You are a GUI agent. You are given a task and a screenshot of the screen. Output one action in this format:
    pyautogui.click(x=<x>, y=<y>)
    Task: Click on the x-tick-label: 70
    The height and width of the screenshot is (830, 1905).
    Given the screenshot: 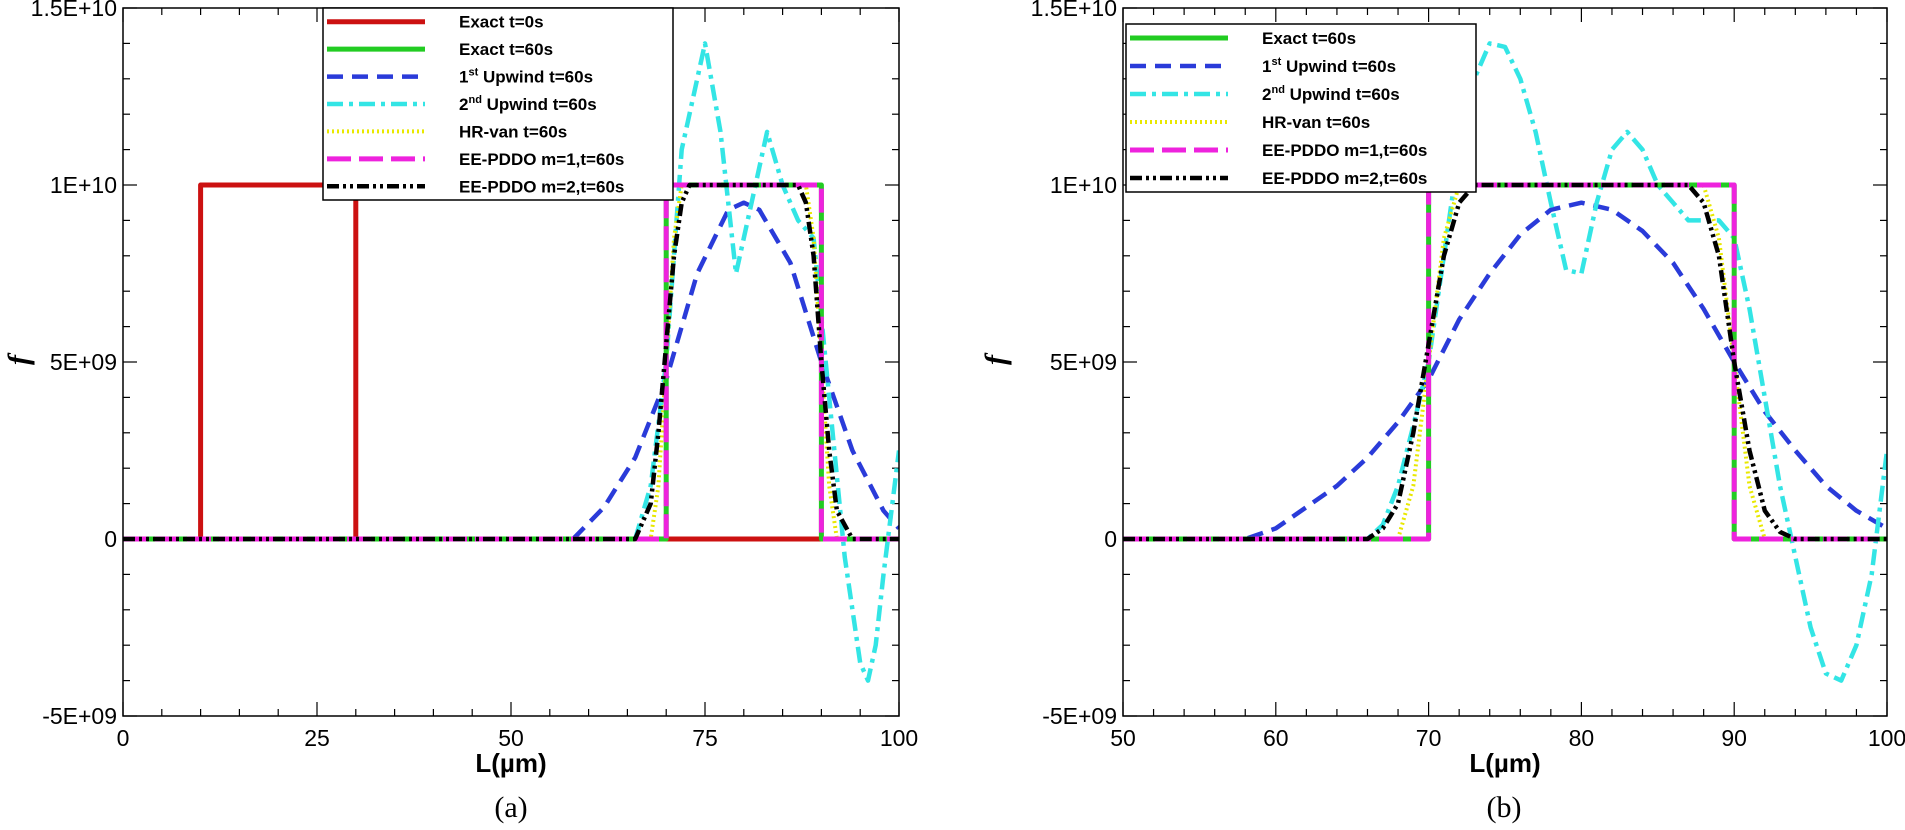 What is the action you would take?
    pyautogui.click(x=1429, y=738)
    